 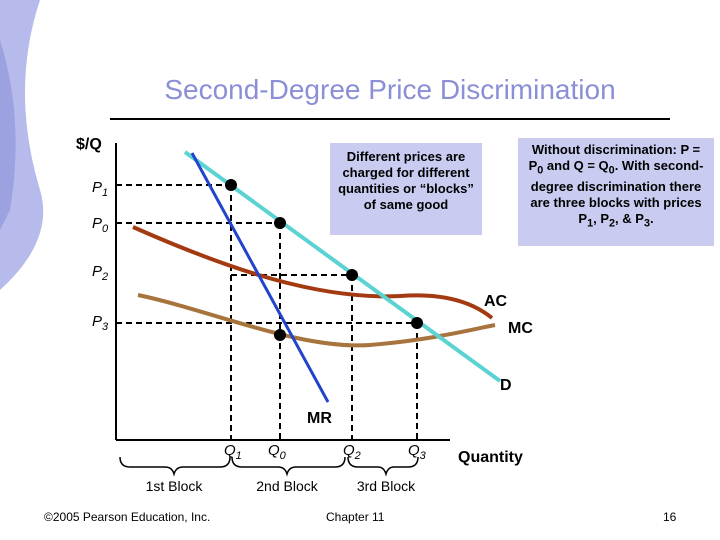 What do you see at coordinates (386, 486) in the screenshot?
I see `block-label-3rd: 3rd Block` at bounding box center [386, 486].